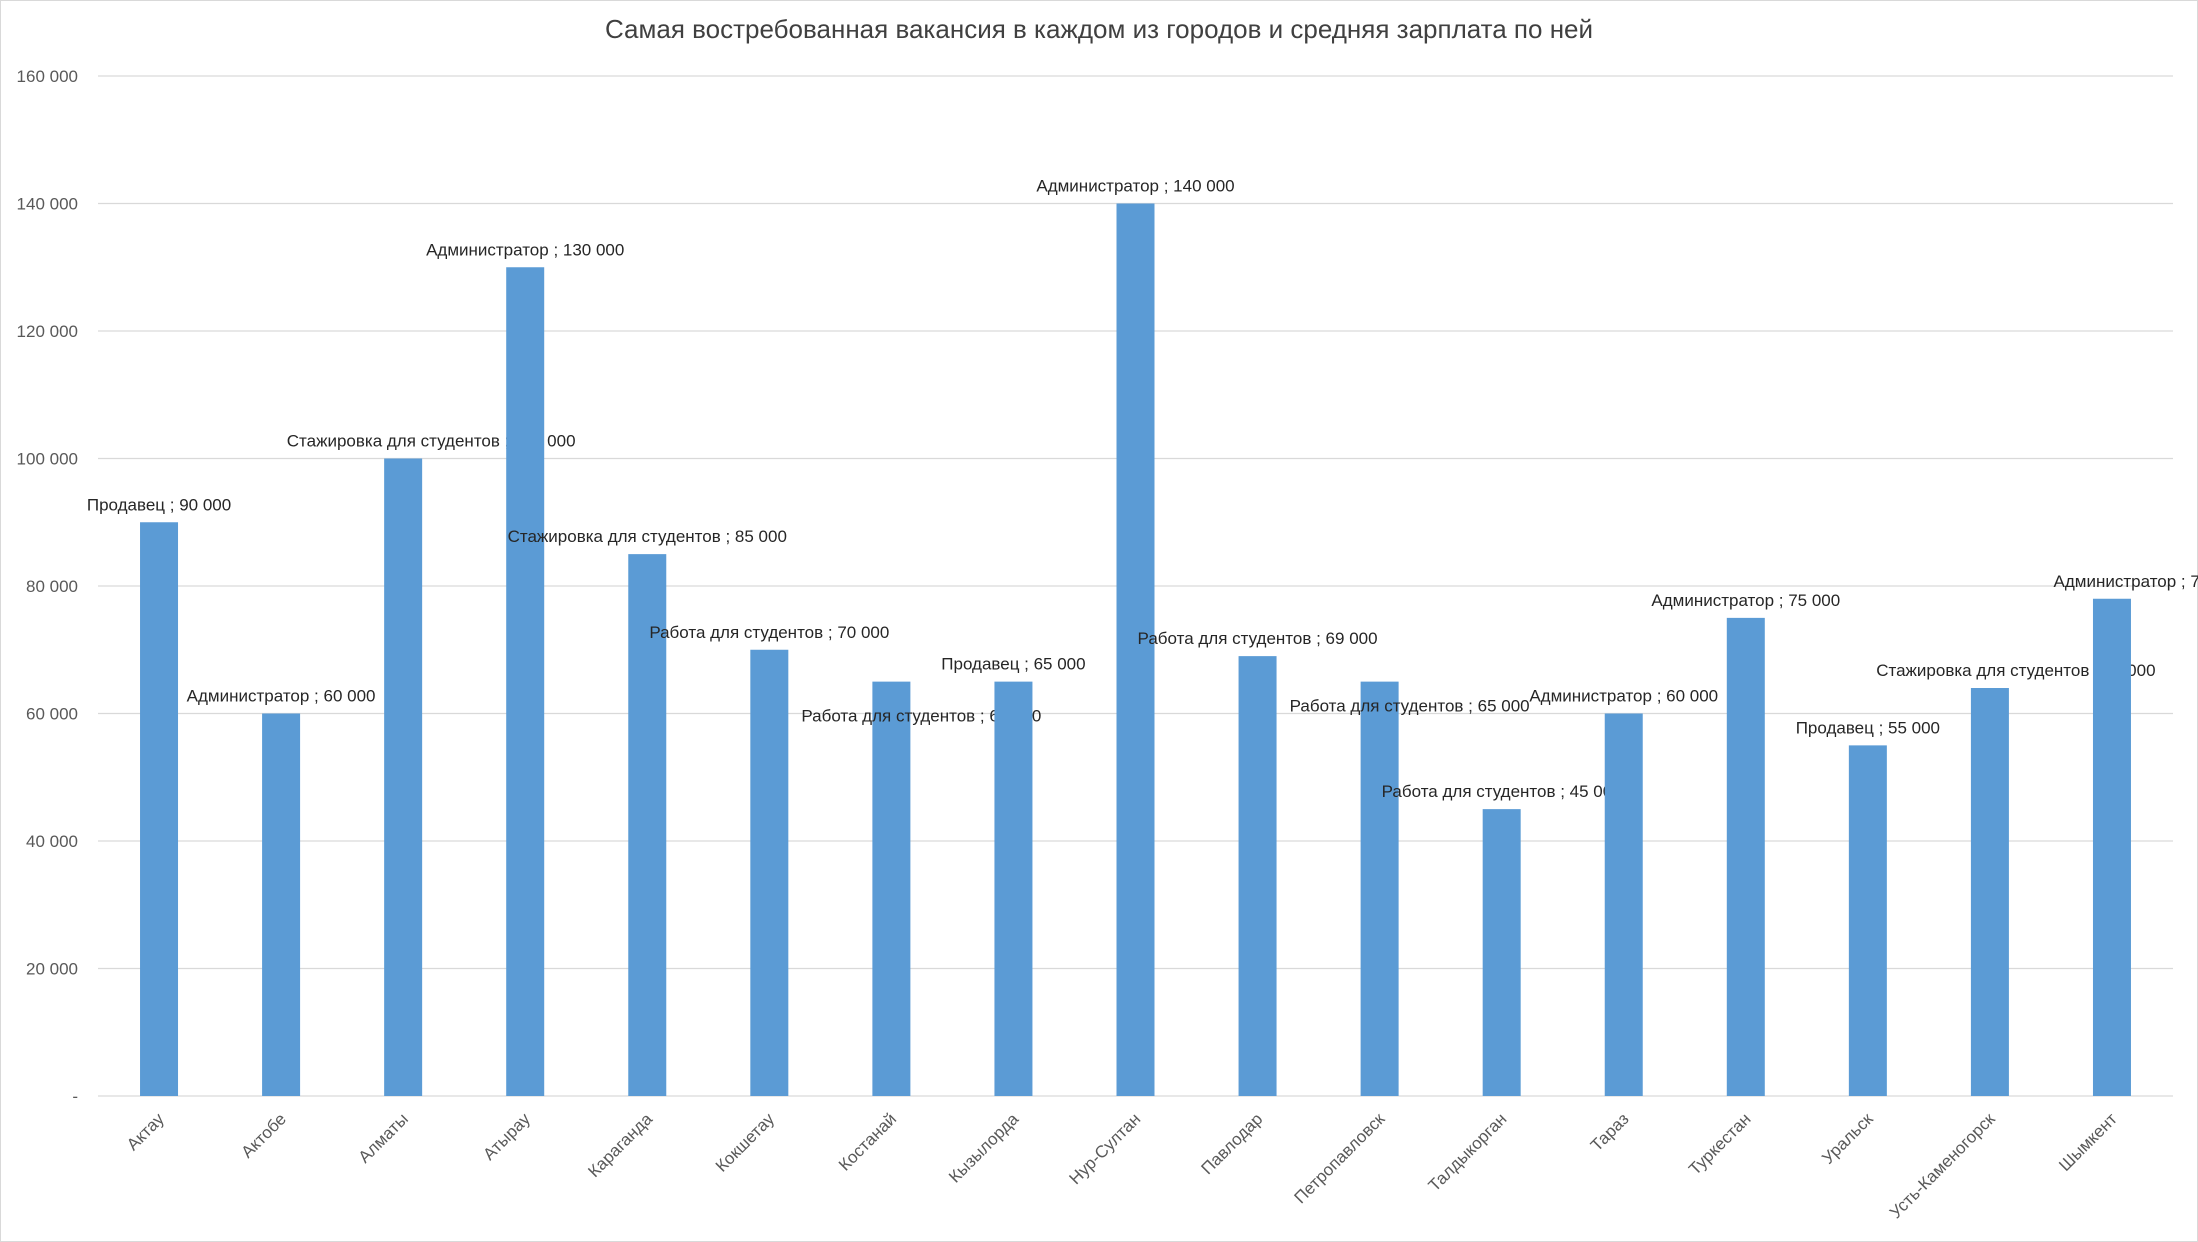  What do you see at coordinates (52, 841) in the screenshot?
I see `y-tick-label: 40 000` at bounding box center [52, 841].